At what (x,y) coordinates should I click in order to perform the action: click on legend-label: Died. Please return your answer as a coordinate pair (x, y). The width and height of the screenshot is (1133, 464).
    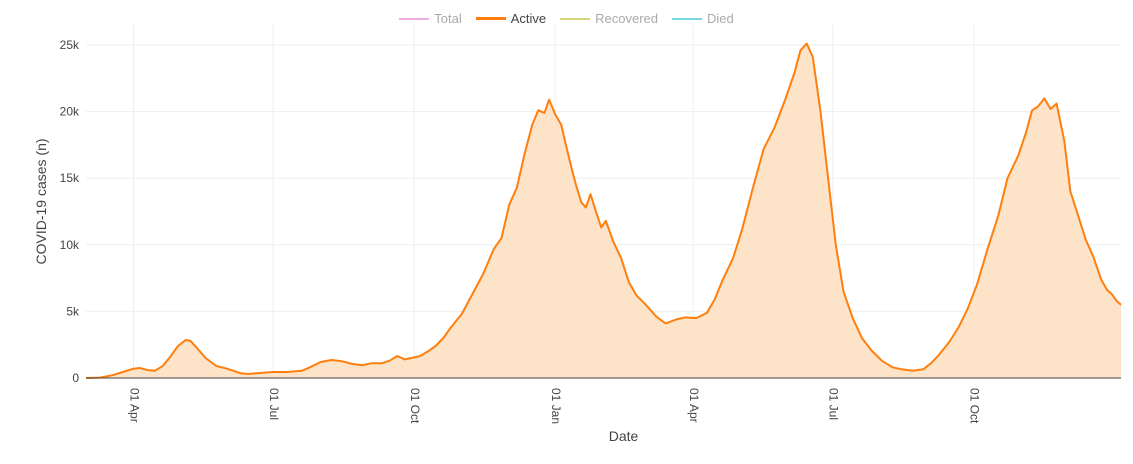
    Looking at the image, I should click on (720, 18).